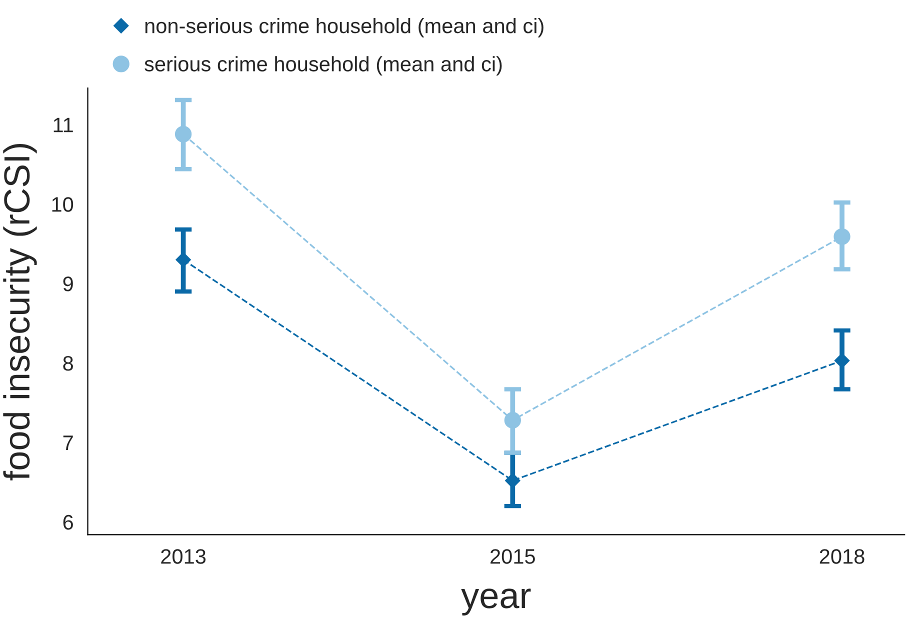 This screenshot has width=924, height=629. What do you see at coordinates (63, 204) in the screenshot?
I see `y-tick-label: 10` at bounding box center [63, 204].